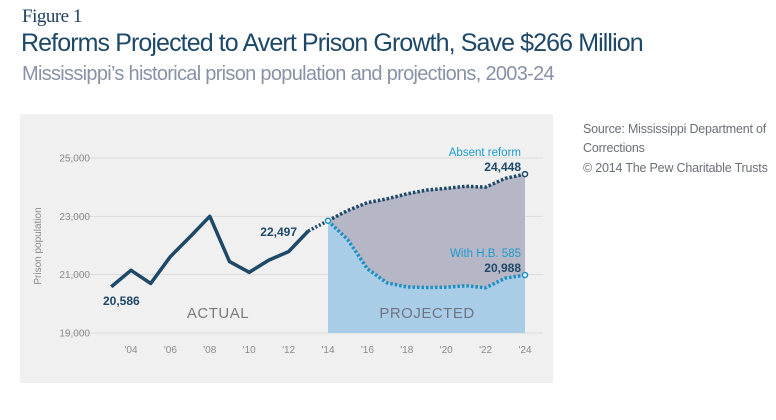  I want to click on y-axis-label: Prison population, so click(38, 245).